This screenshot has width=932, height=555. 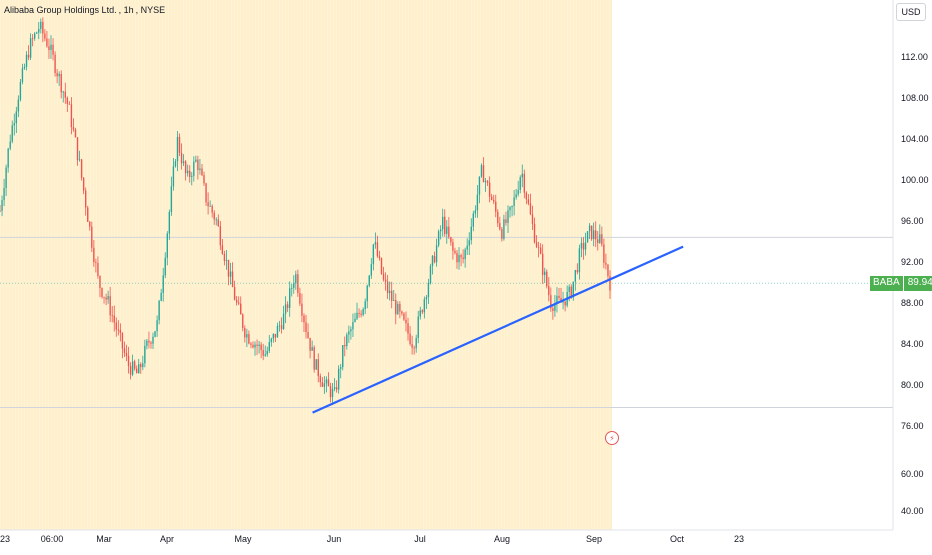 I want to click on x-tick-label: Oct, so click(x=677, y=539).